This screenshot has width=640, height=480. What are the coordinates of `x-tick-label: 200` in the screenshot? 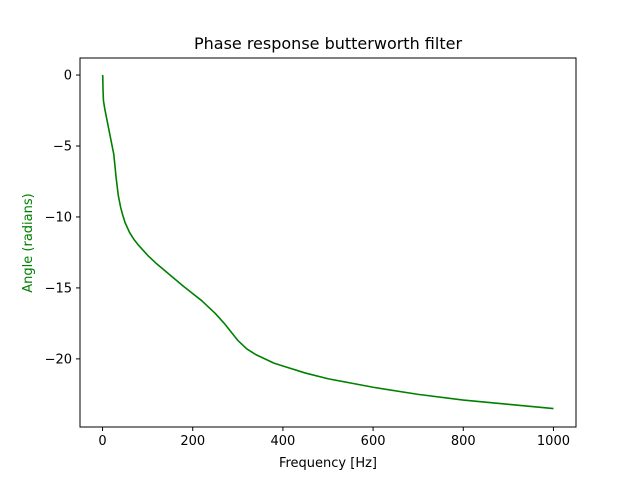 It's located at (192, 441).